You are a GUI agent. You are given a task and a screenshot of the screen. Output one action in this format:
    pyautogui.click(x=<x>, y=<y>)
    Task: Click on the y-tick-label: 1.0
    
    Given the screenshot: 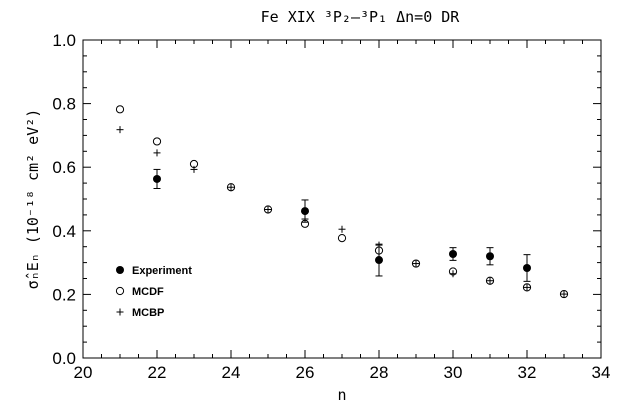 What is the action you would take?
    pyautogui.click(x=64, y=40)
    